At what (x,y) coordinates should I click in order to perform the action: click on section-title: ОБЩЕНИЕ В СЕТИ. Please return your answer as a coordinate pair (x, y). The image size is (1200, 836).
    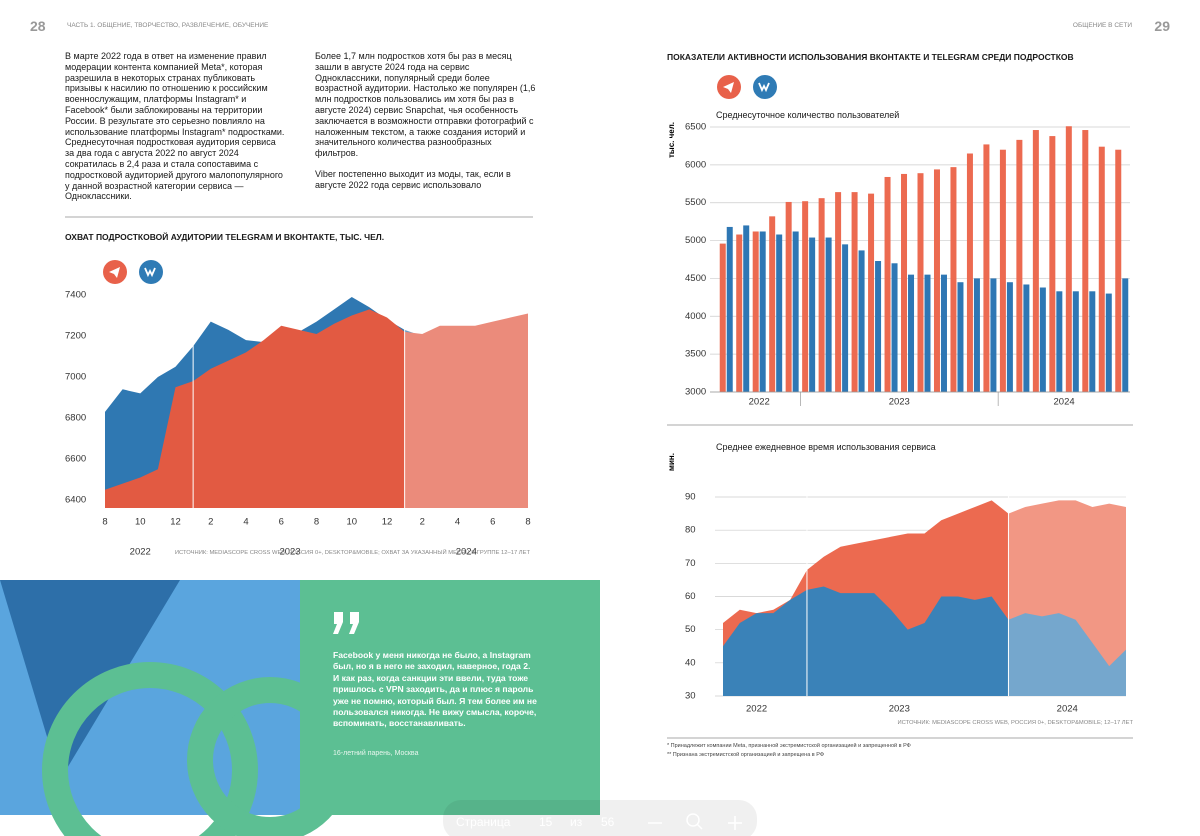
    Looking at the image, I should click on (1102, 25).